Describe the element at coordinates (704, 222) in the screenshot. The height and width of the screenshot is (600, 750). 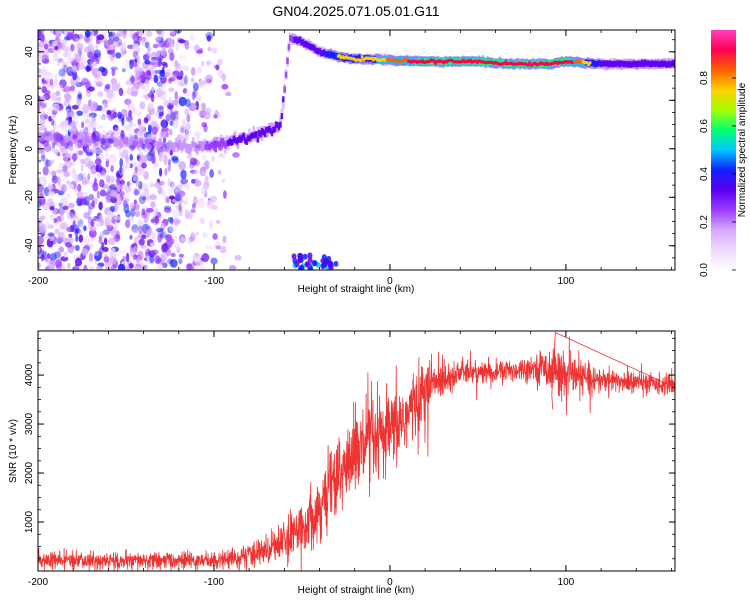
I see `colorbar-tick-label: 0.2` at that location.